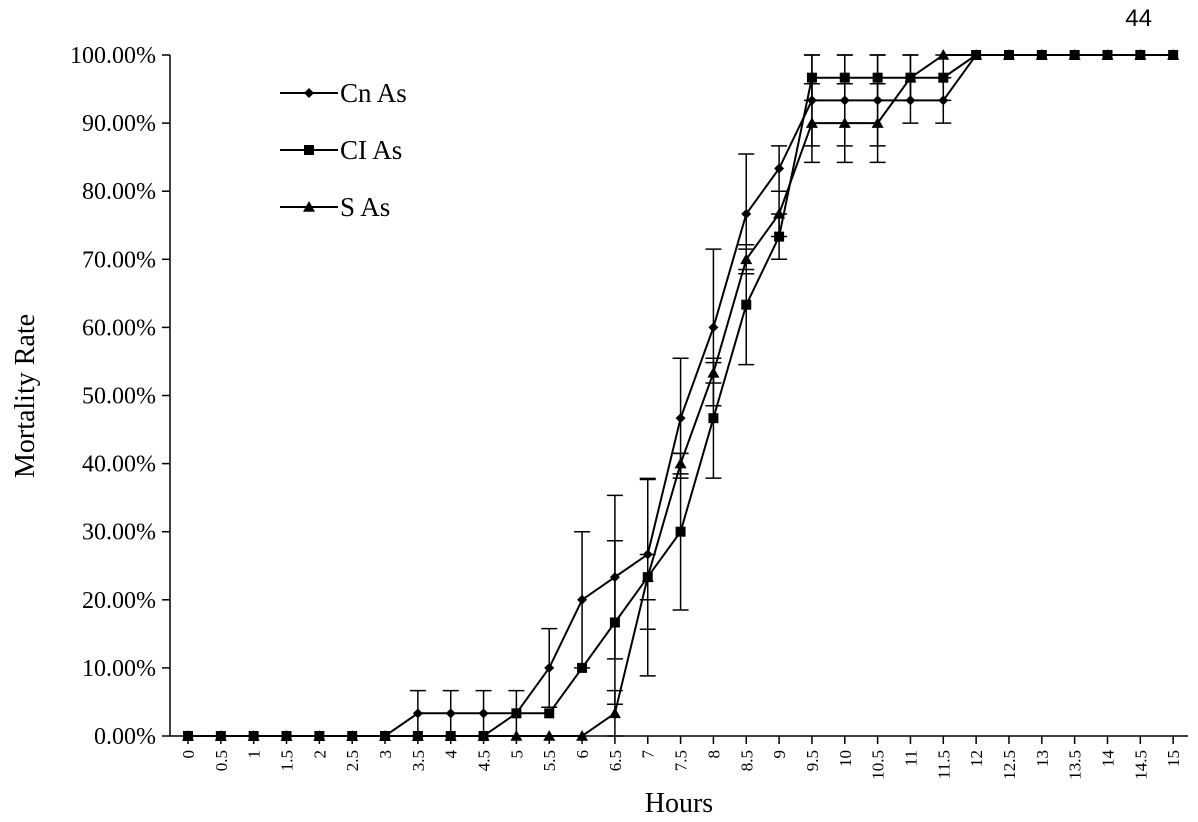  What do you see at coordinates (1173, 758) in the screenshot?
I see `x-tick-label: 15` at bounding box center [1173, 758].